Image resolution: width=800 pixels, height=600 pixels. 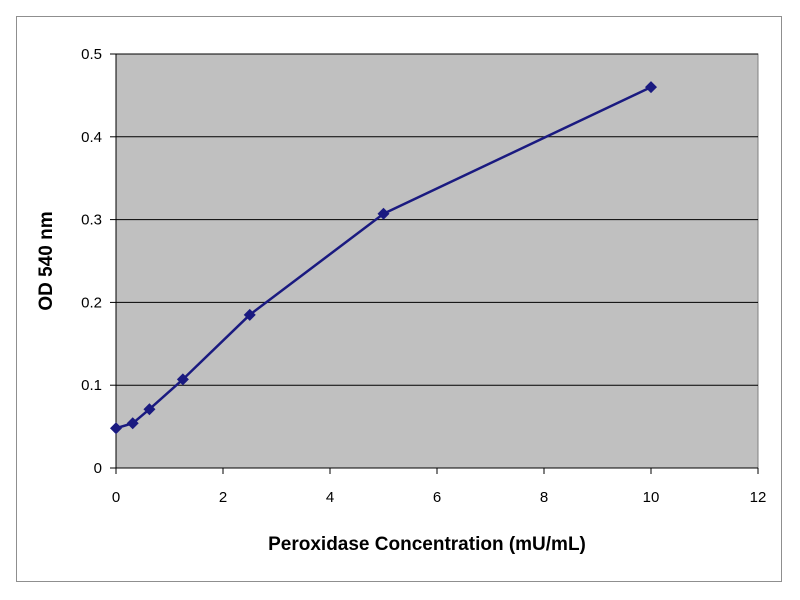 What do you see at coordinates (223, 497) in the screenshot?
I see `x-tick-label: 2` at bounding box center [223, 497].